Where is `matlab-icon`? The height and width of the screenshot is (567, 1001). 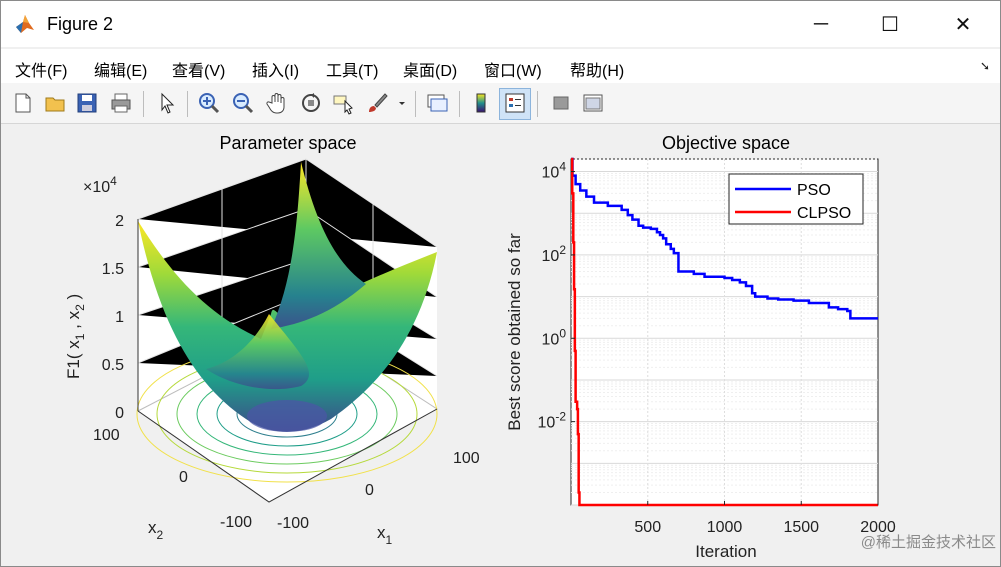
matlab-icon is located at coordinates (25, 24).